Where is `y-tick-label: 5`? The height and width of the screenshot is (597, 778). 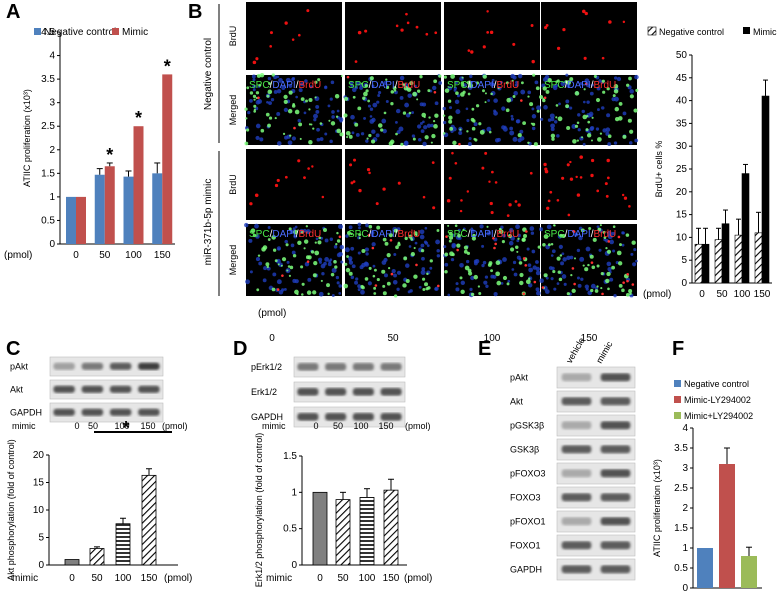
y-tick-label: 5 is located at coordinates (41, 538).